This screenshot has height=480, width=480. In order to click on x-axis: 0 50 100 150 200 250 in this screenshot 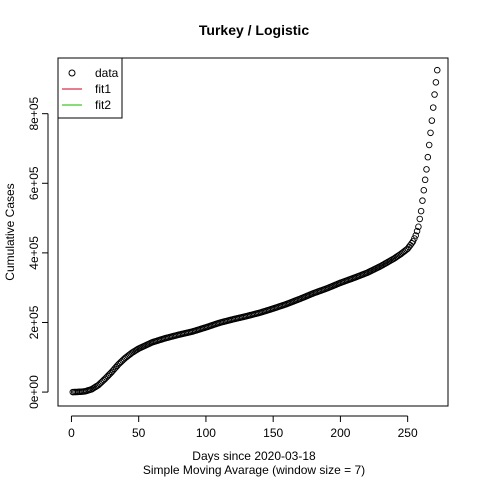, I will do `click(243, 427)`.